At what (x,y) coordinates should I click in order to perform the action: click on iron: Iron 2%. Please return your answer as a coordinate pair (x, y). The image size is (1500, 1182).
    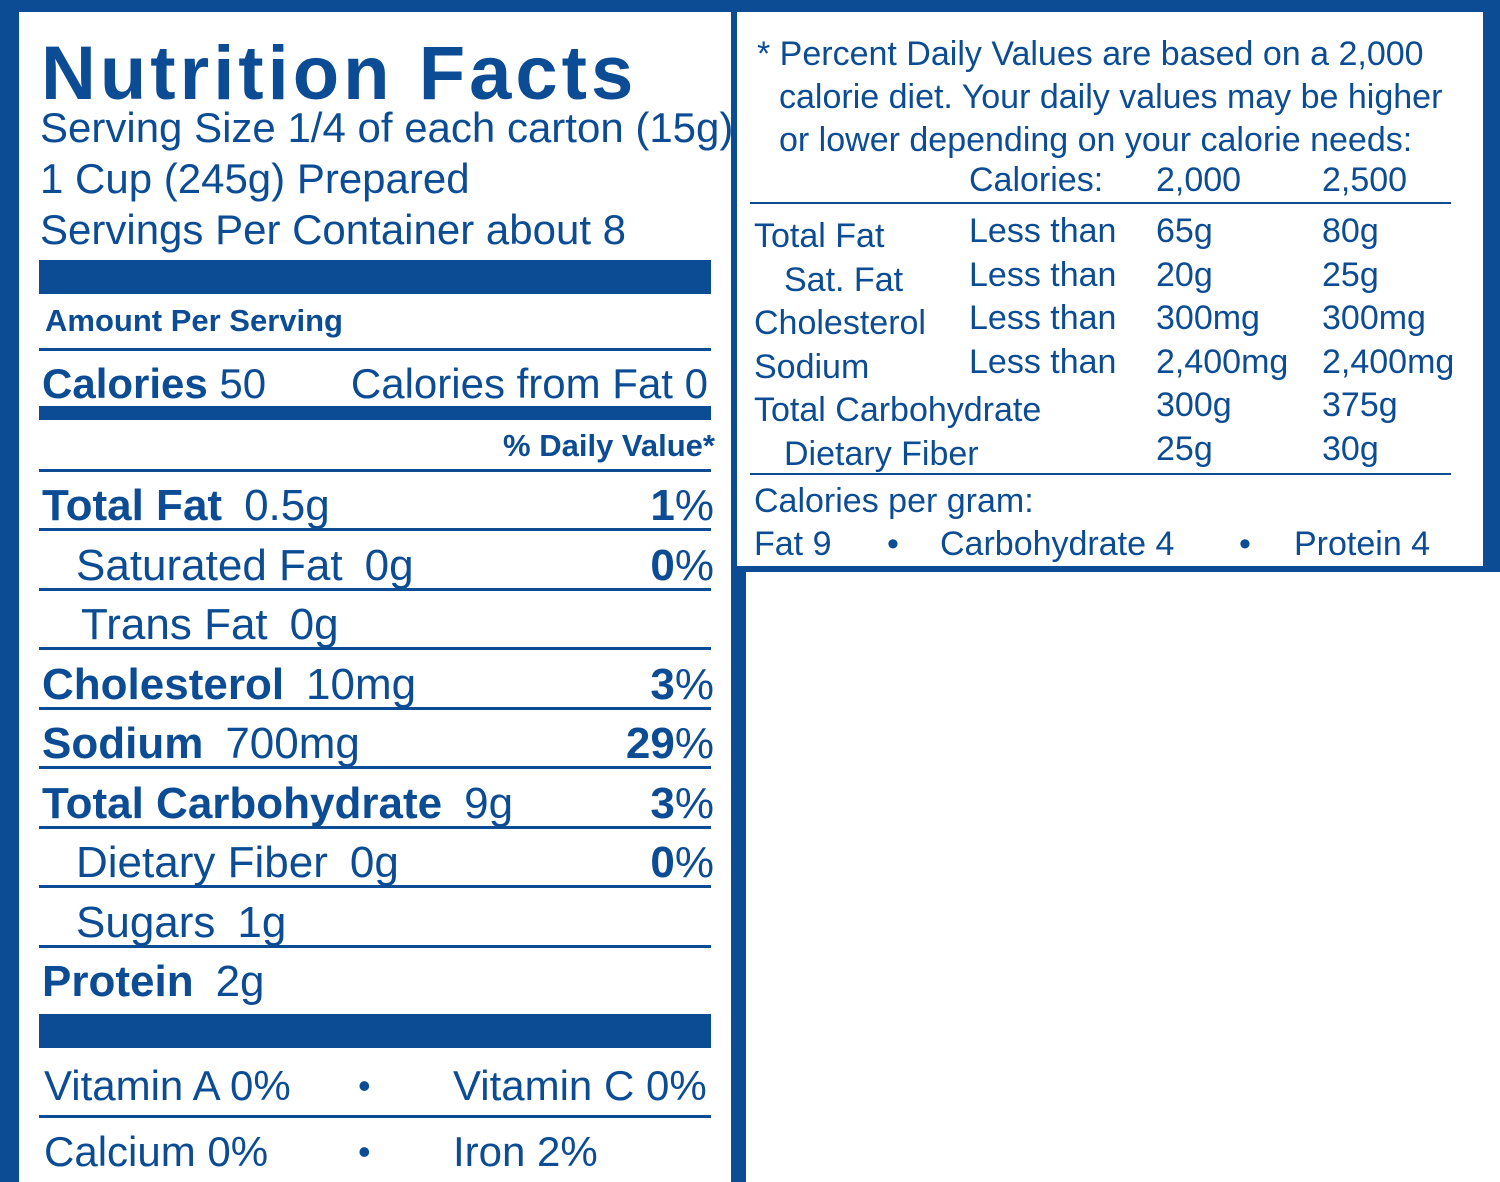
    Looking at the image, I should click on (525, 1151).